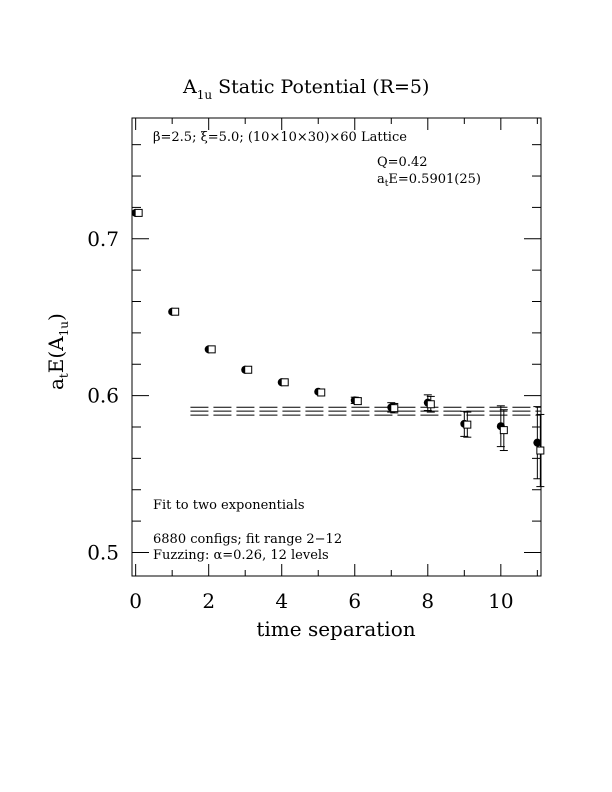 This screenshot has height=792, width=612. I want to click on y-axis-label-sub-1u: 1u, so click(64, 329).